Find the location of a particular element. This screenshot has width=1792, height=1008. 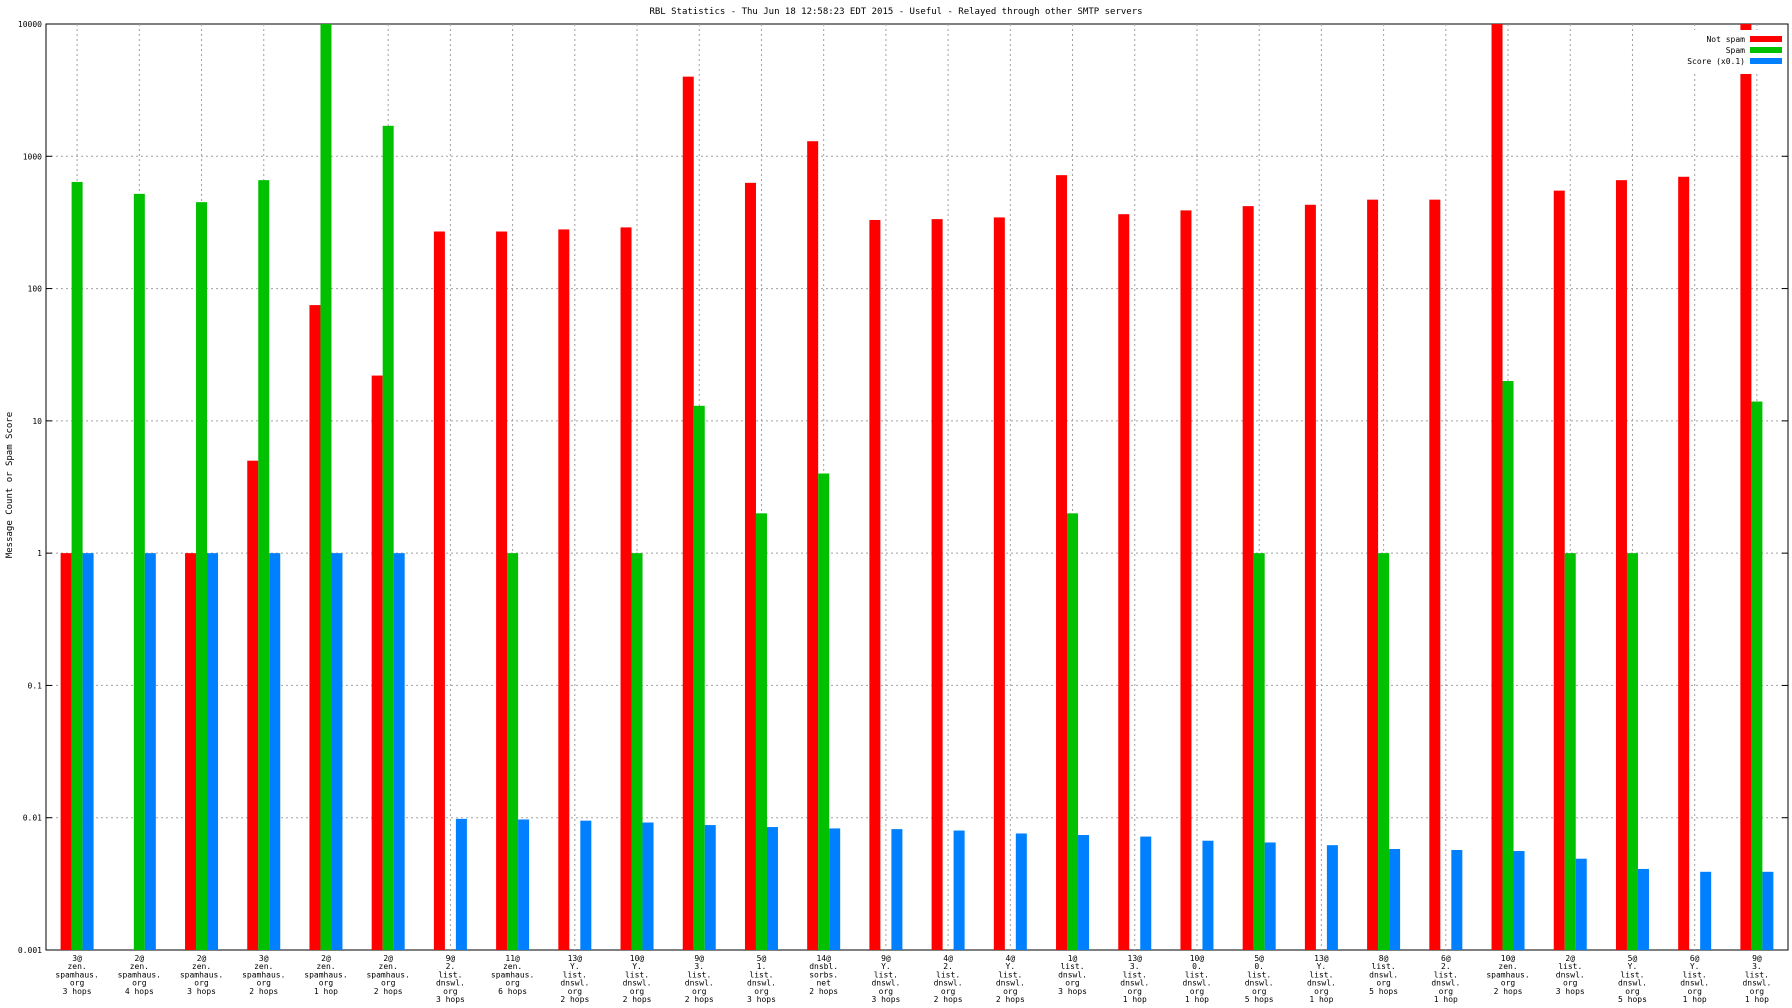

y-tick-label: 1 is located at coordinates (39, 553).